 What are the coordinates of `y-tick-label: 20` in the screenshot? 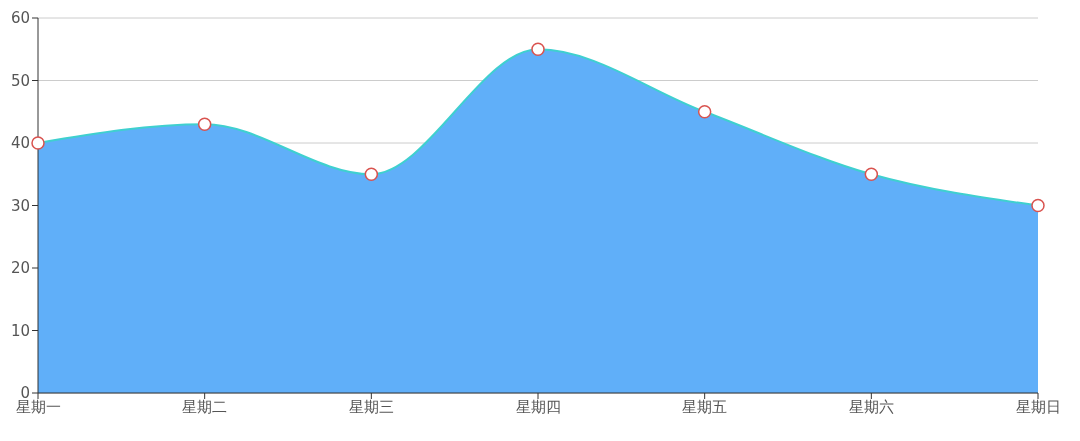 It's located at (20, 268).